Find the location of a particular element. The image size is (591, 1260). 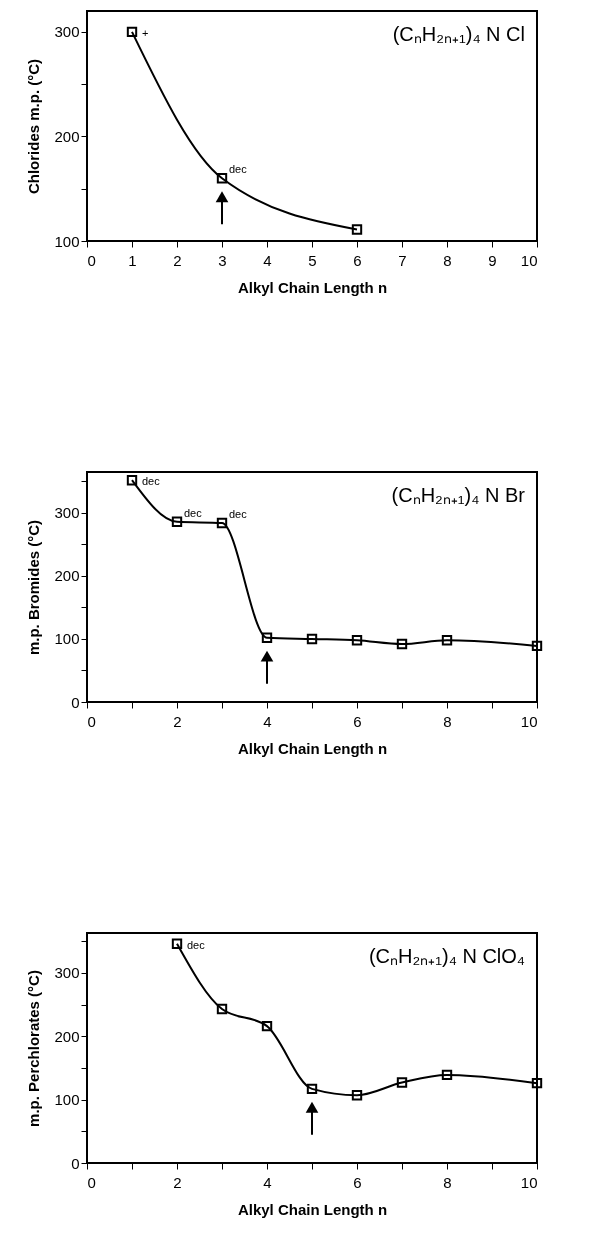

x-tick-label: 3 is located at coordinates (222, 260).